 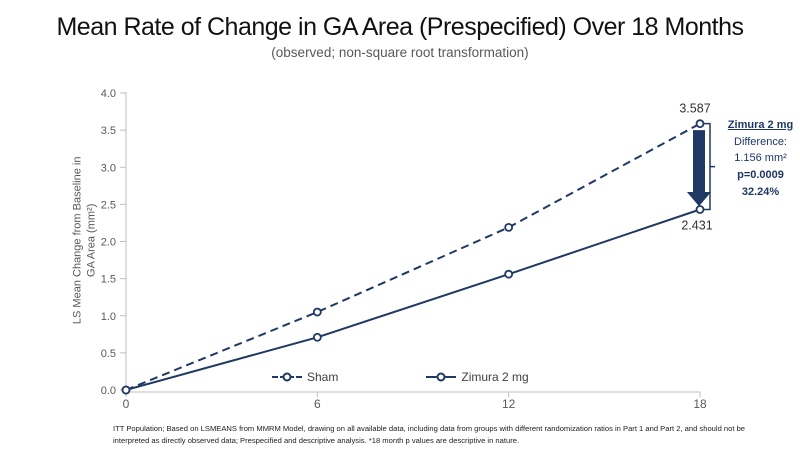 I want to click on y-axis-tick-label: 0.0, so click(x=108, y=391).